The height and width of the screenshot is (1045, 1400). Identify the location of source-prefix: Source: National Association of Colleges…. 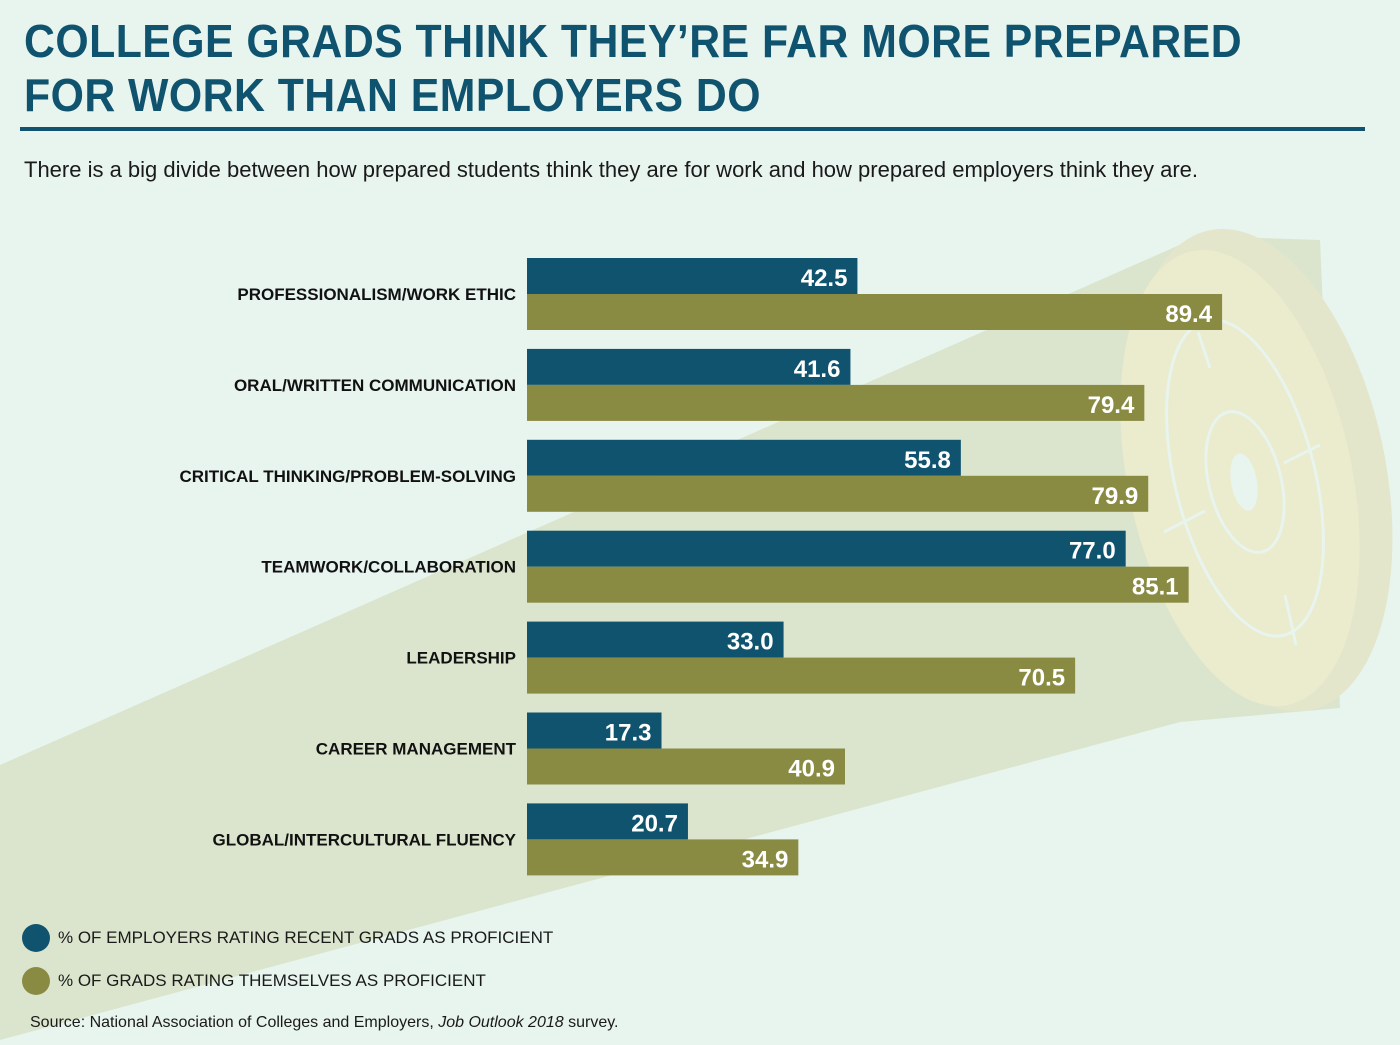
(234, 1022).